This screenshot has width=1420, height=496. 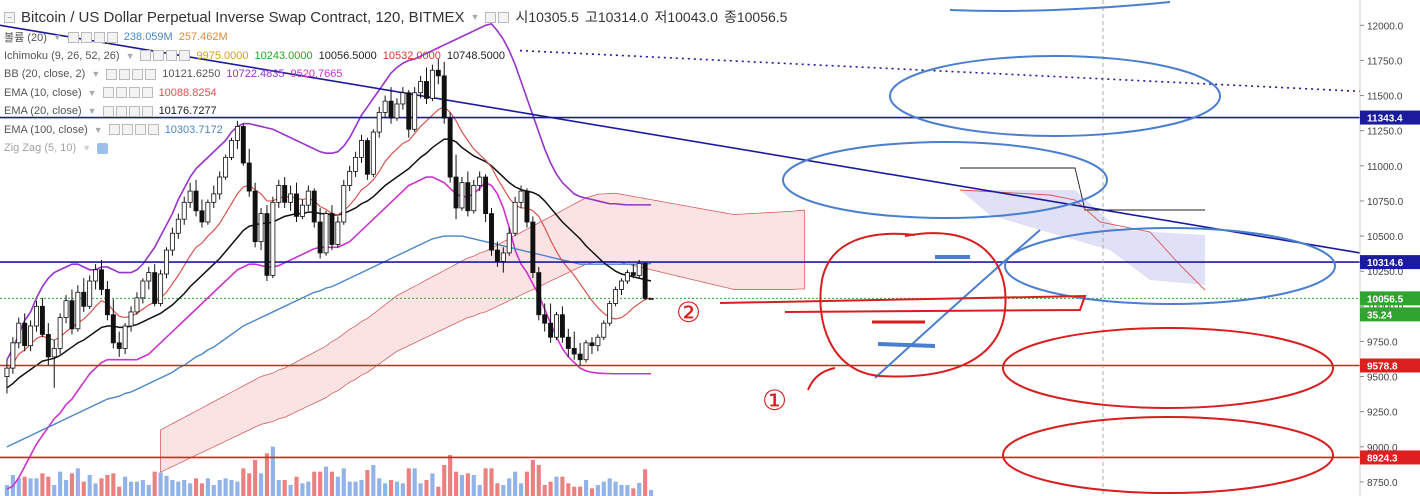 What do you see at coordinates (187, 92) in the screenshot?
I see `indicator-value: 10088.8254` at bounding box center [187, 92].